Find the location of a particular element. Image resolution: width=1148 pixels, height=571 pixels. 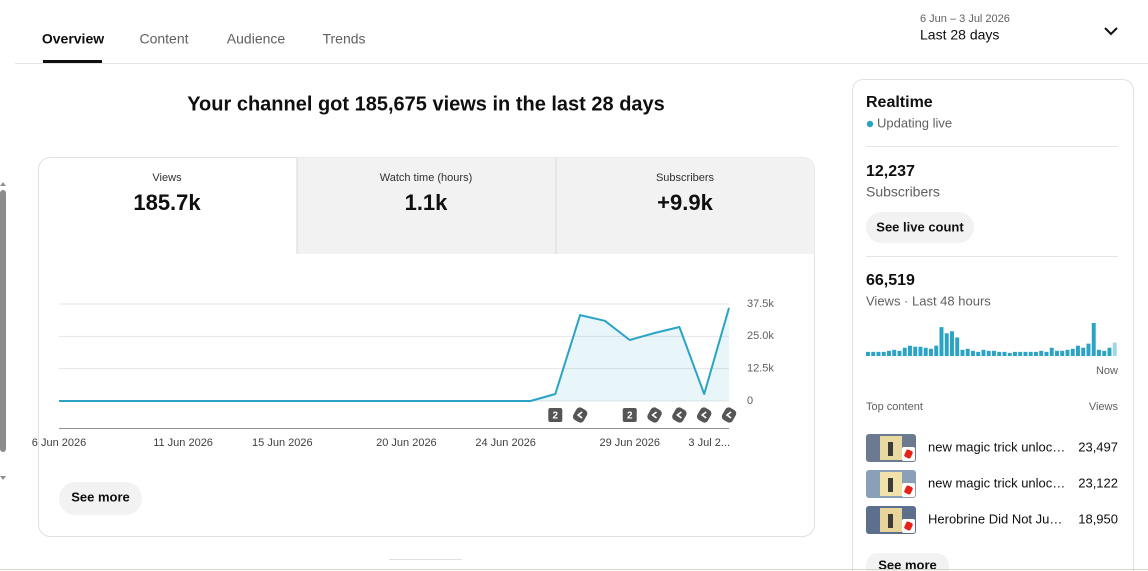

y-tick-label: 12.5k is located at coordinates (760, 369).